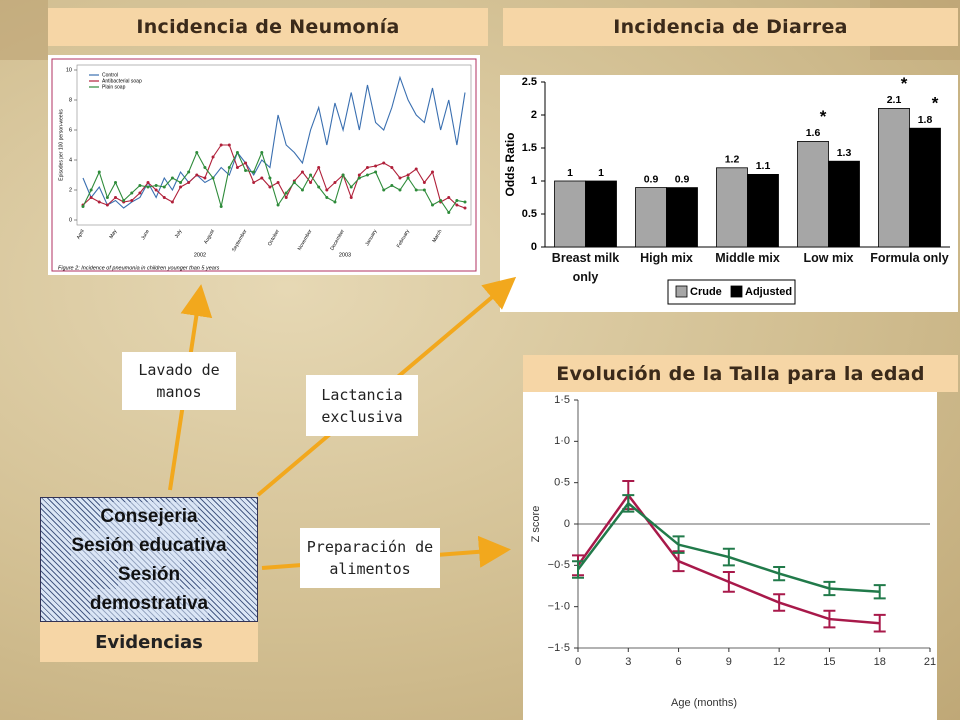 This screenshot has height=720, width=960. Describe the element at coordinates (200, 255) in the screenshot. I see `year-label: 2002` at that location.